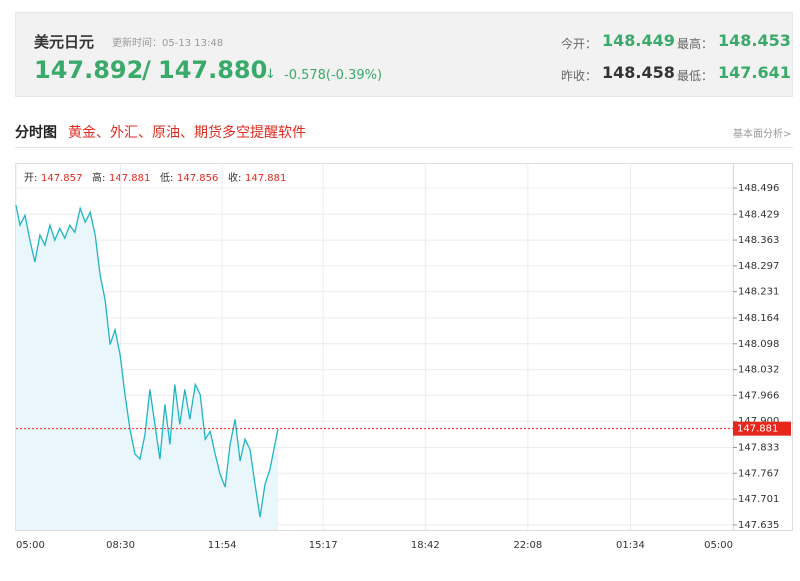 Image resolution: width=800 pixels, height=581 pixels. I want to click on divider, so click(404, 147).